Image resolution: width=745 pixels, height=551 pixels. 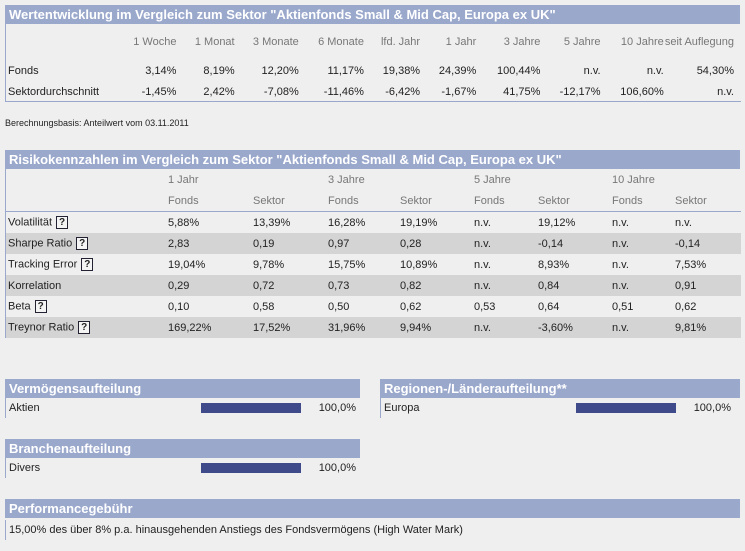 I want to click on cell-value: 9,94%, so click(x=437, y=327).